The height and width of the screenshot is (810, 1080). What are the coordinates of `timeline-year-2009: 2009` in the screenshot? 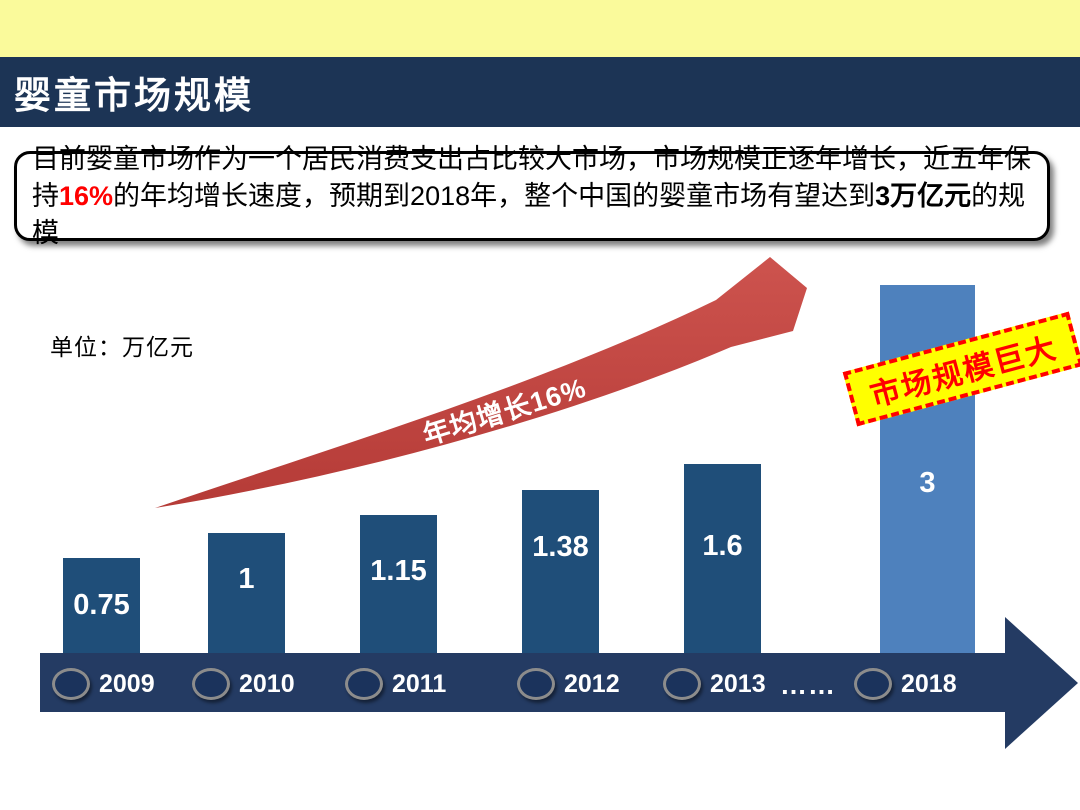 It's located at (127, 683).